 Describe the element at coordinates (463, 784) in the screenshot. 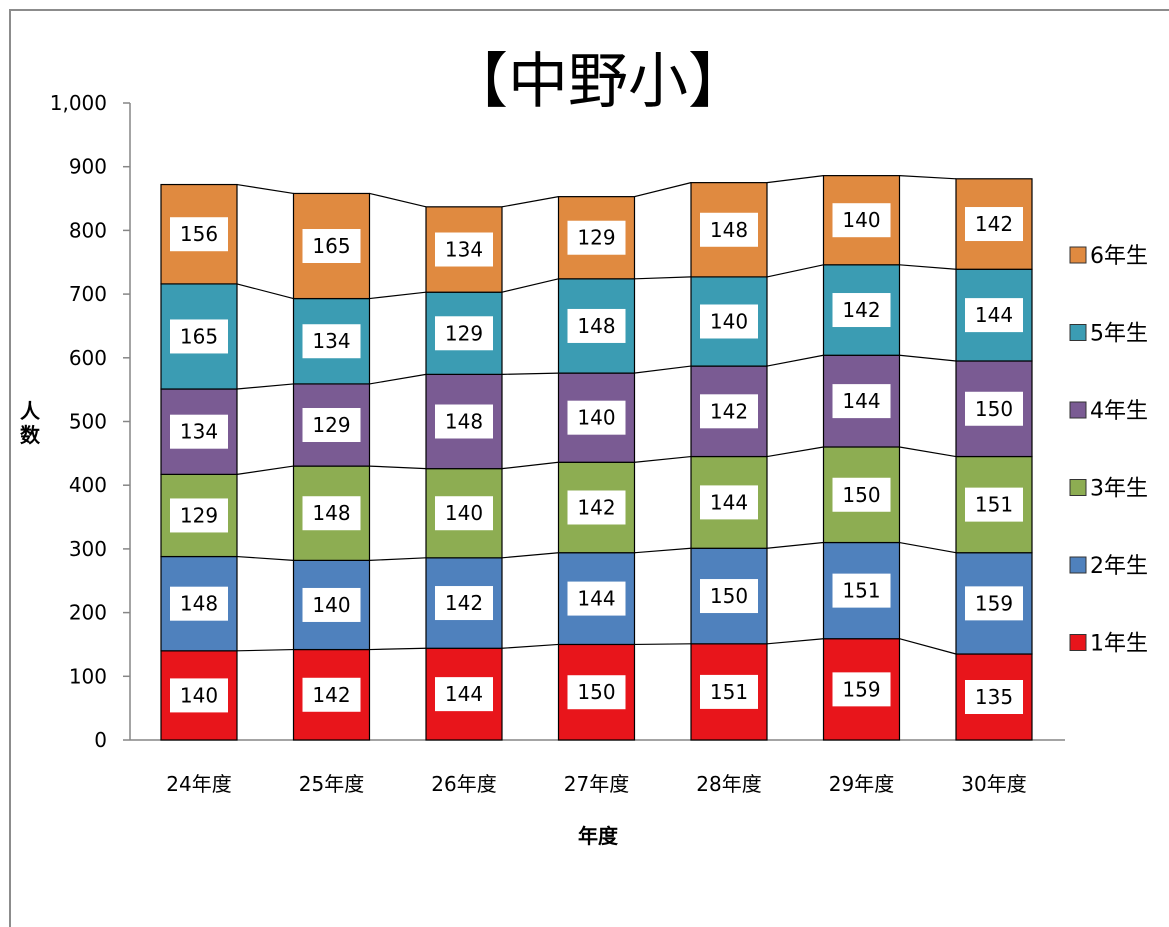

I see `x-tick-label: 26年度` at that location.